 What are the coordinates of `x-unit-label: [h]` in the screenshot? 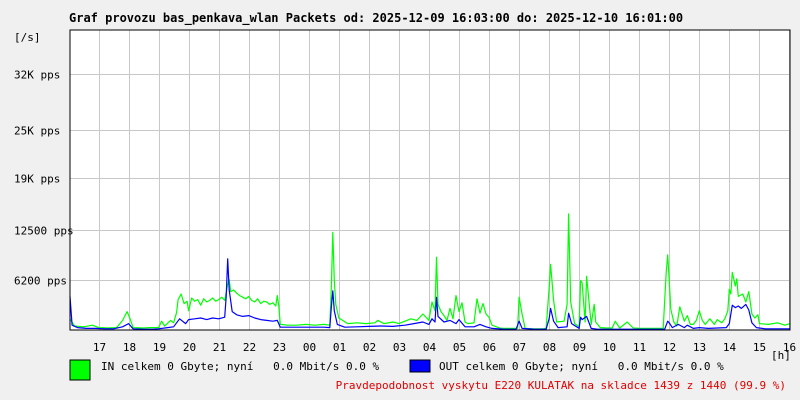 It's located at (781, 355).